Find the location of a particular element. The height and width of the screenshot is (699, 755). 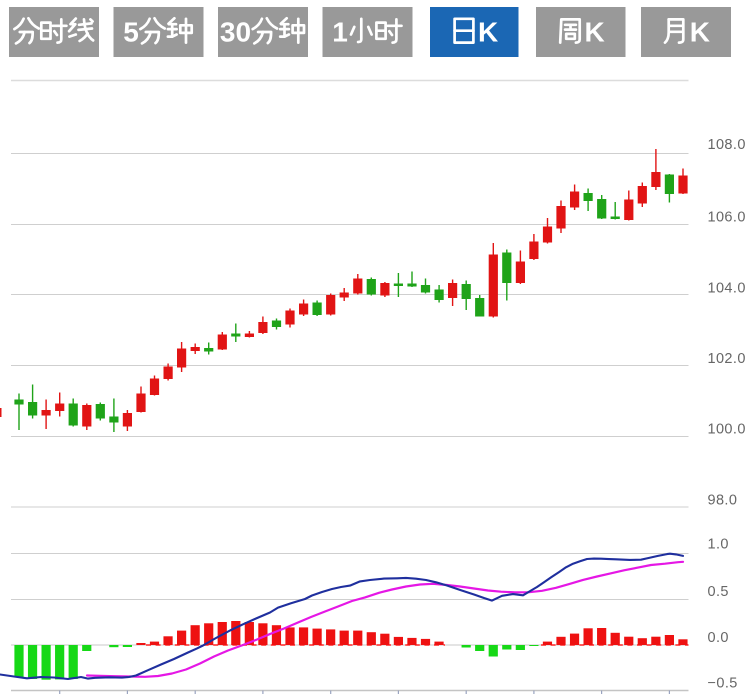

svg-text: 5 is located at coordinates (131, 32).